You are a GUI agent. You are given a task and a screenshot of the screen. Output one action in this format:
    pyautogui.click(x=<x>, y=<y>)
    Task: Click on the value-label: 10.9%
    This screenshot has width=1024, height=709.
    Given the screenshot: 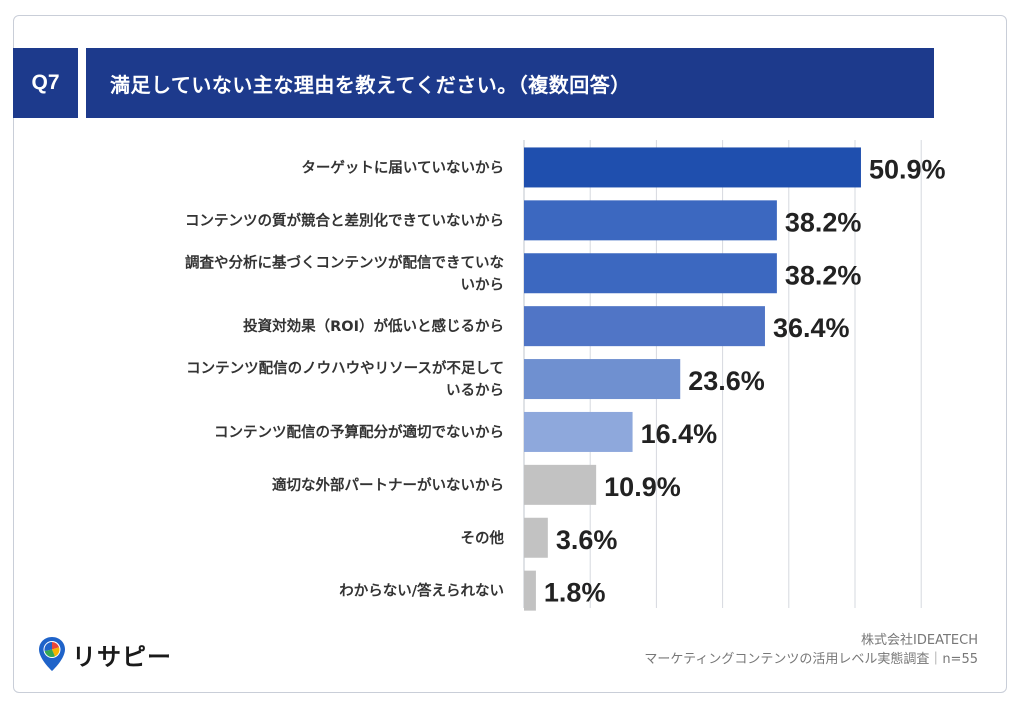 What is the action you would take?
    pyautogui.click(x=642, y=487)
    